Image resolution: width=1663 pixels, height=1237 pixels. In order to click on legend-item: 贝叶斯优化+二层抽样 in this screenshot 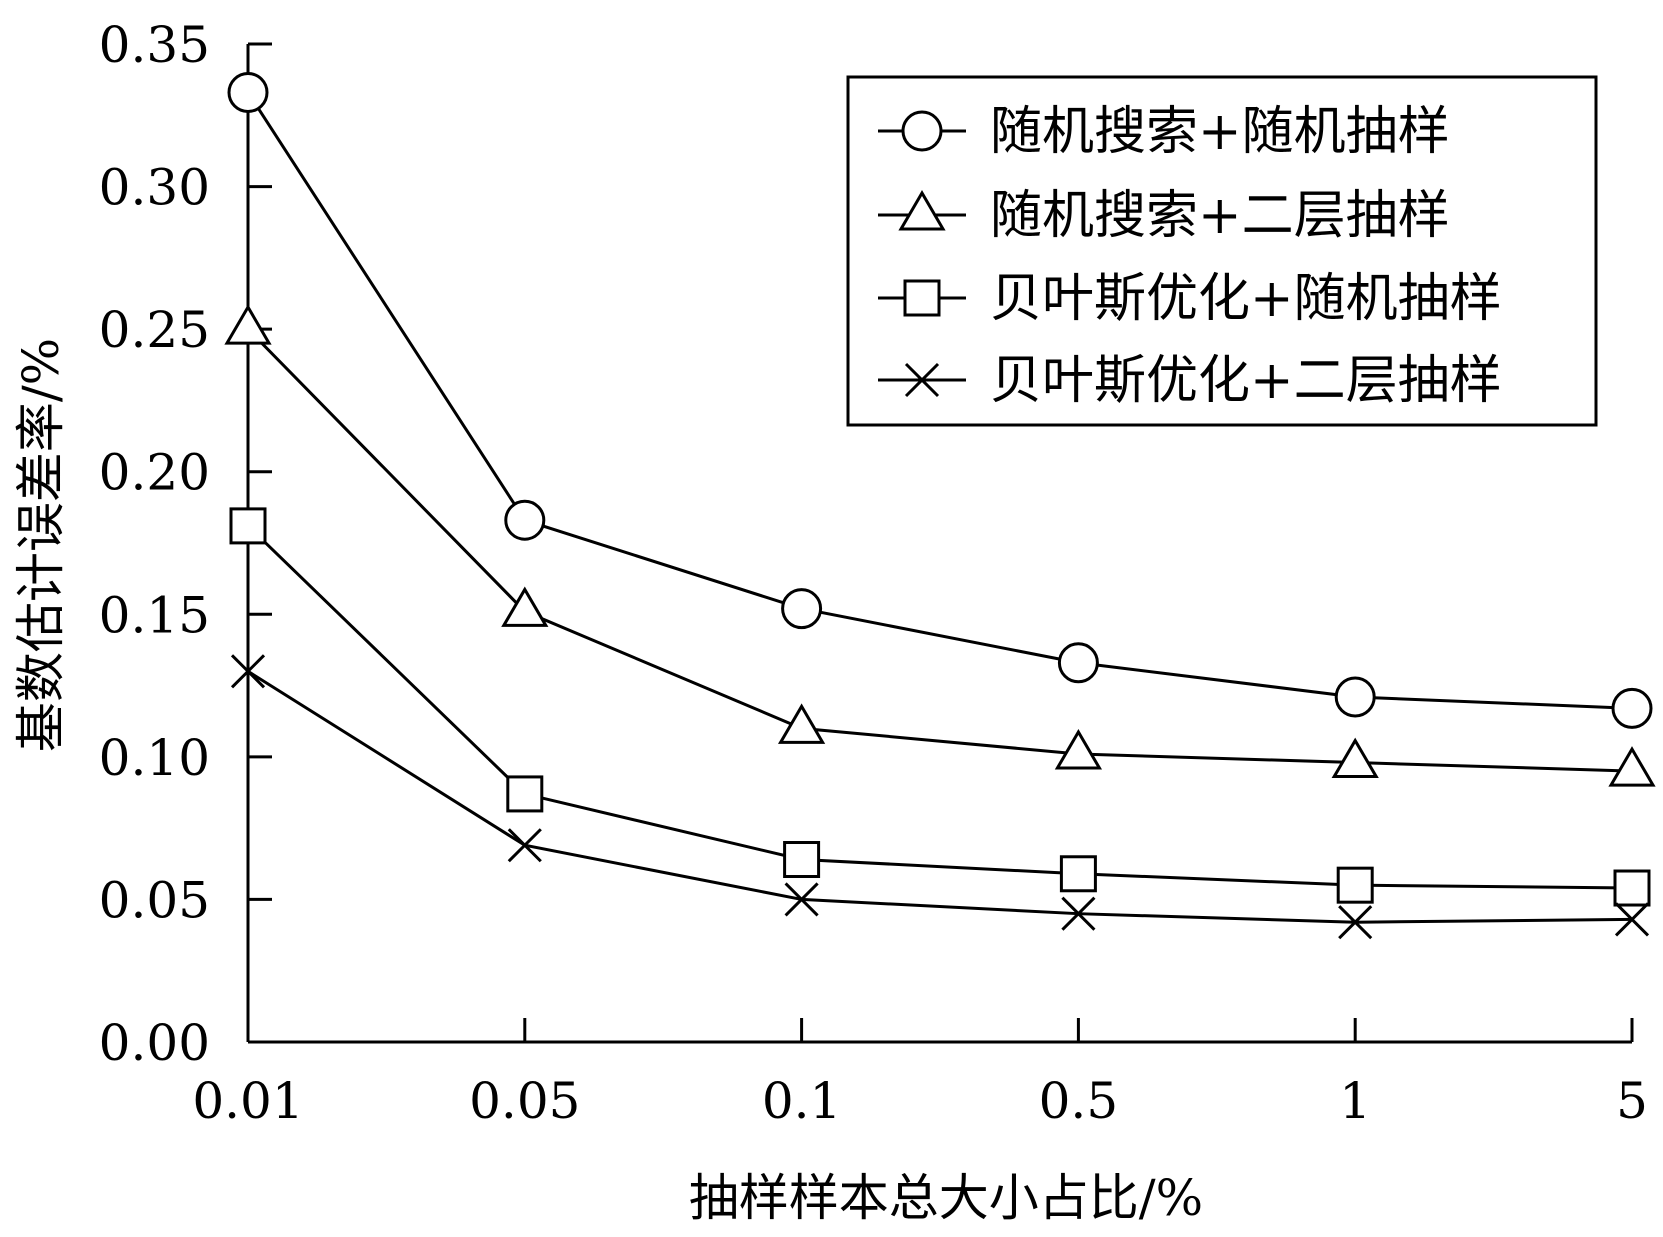, I will do `click(1190, 381)`.